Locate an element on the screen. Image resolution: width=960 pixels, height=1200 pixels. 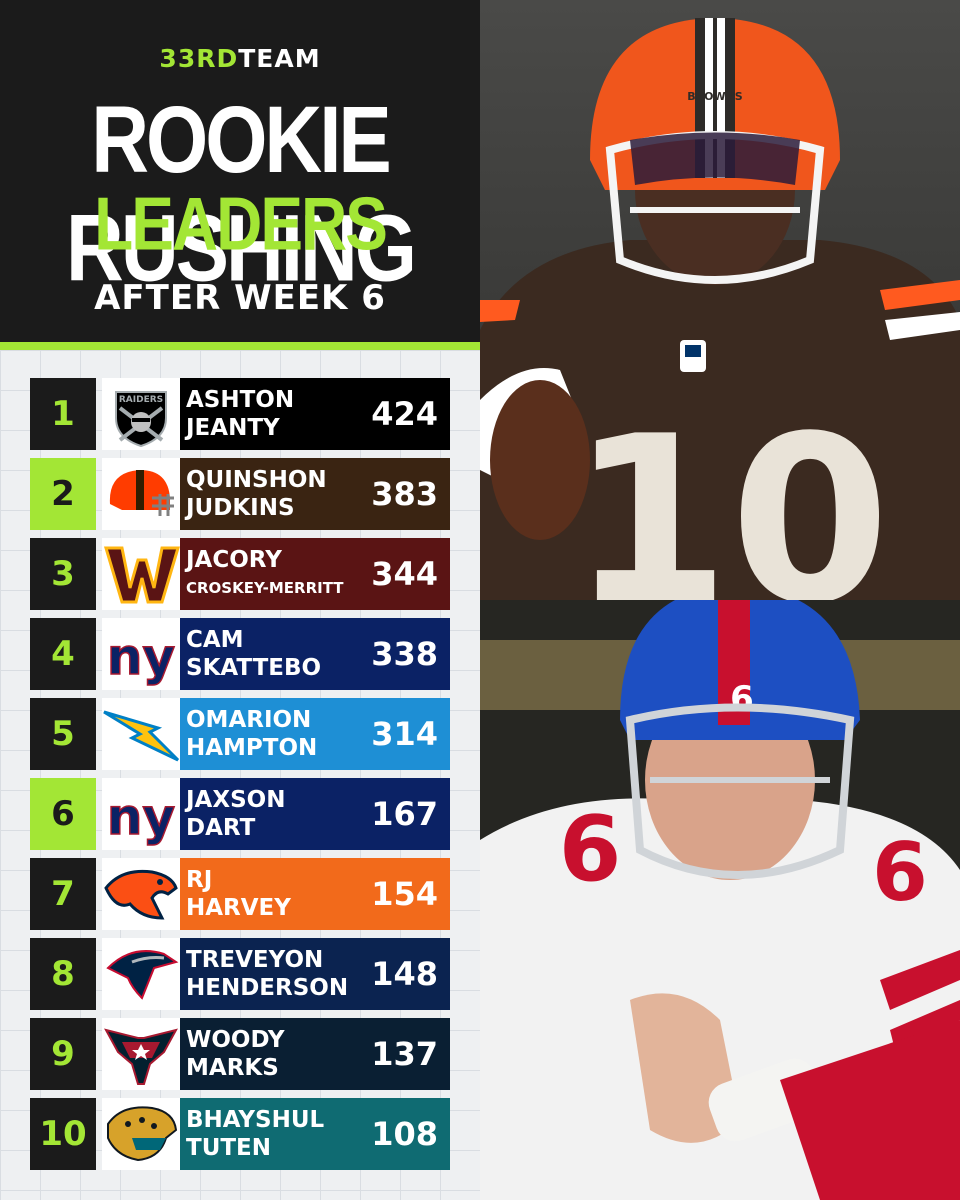
first-name: BHAYSHUL is located at coordinates (255, 1120).